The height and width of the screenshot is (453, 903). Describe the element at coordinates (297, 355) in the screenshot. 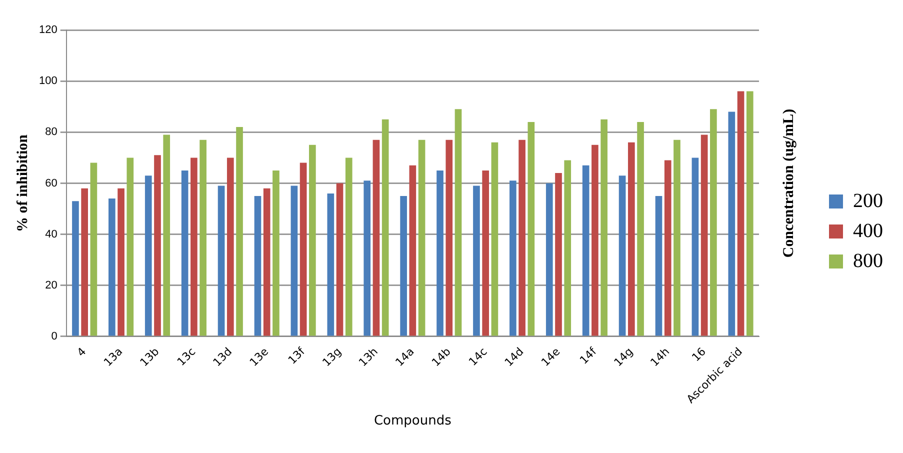

I see `x-tick-label: 13f` at that location.